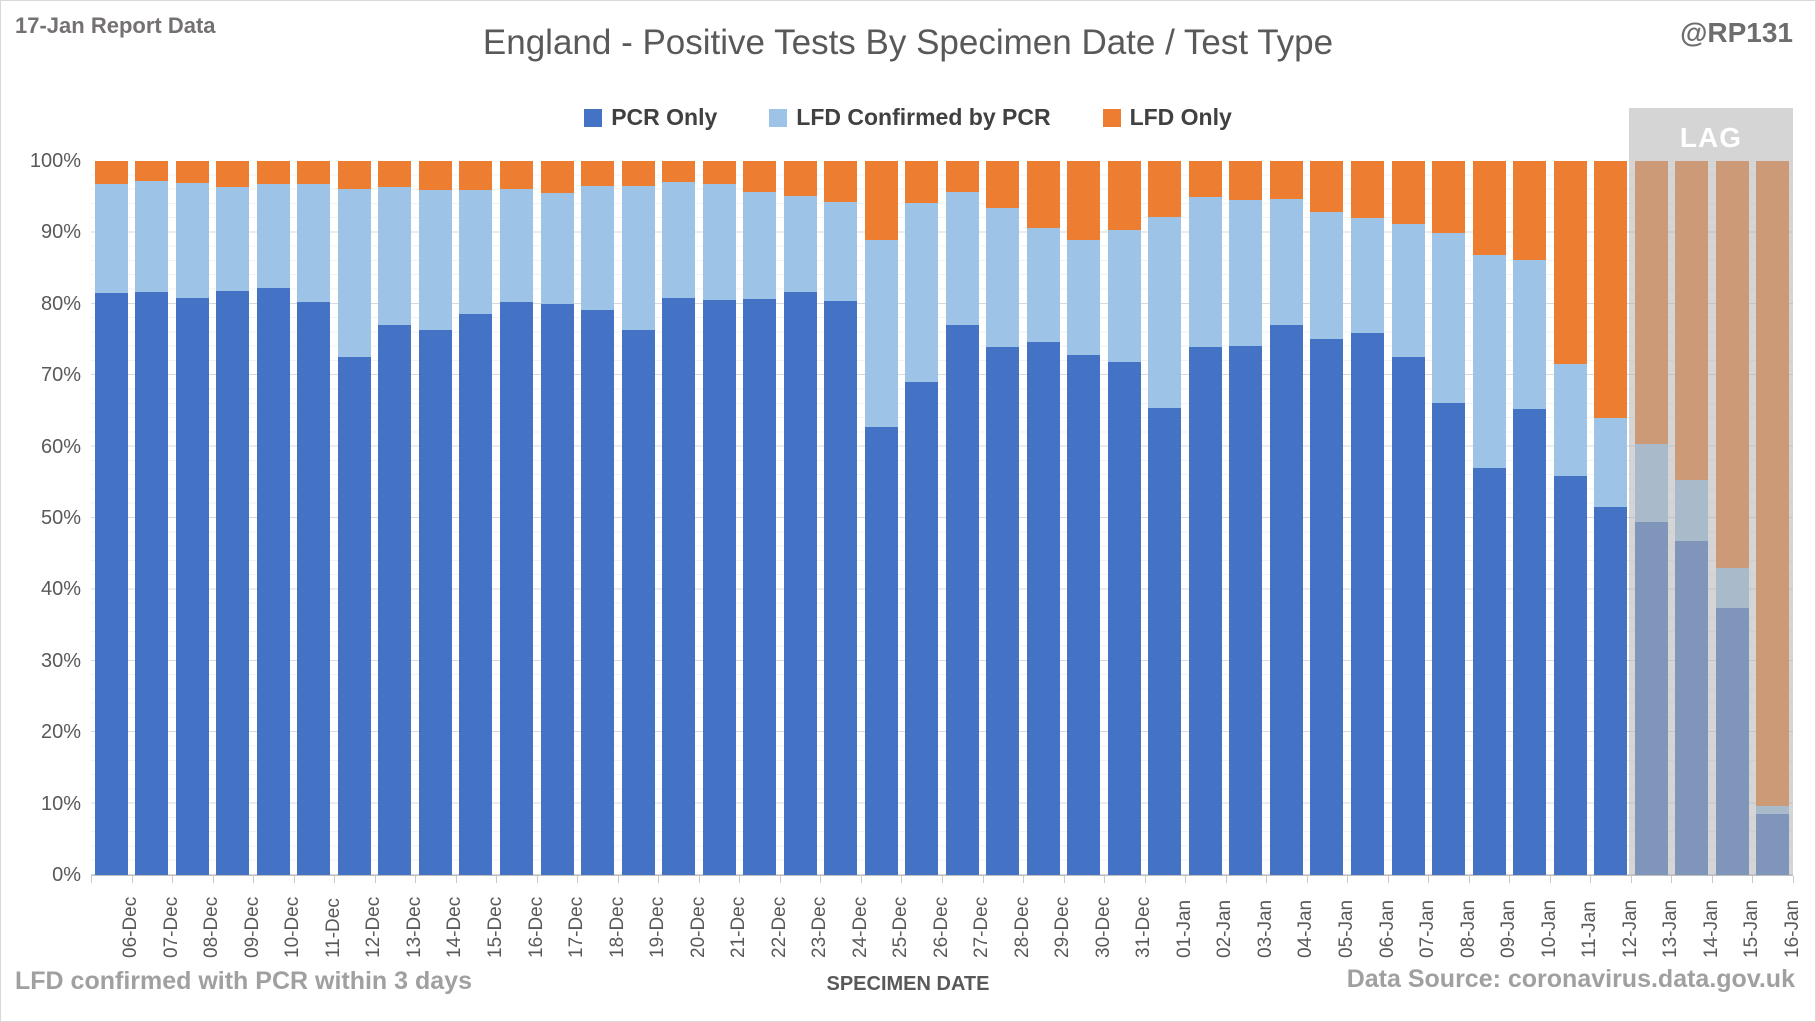 The height and width of the screenshot is (1022, 1816). Describe the element at coordinates (171, 927) in the screenshot. I see `x-category-label: 07-Dec` at that location.